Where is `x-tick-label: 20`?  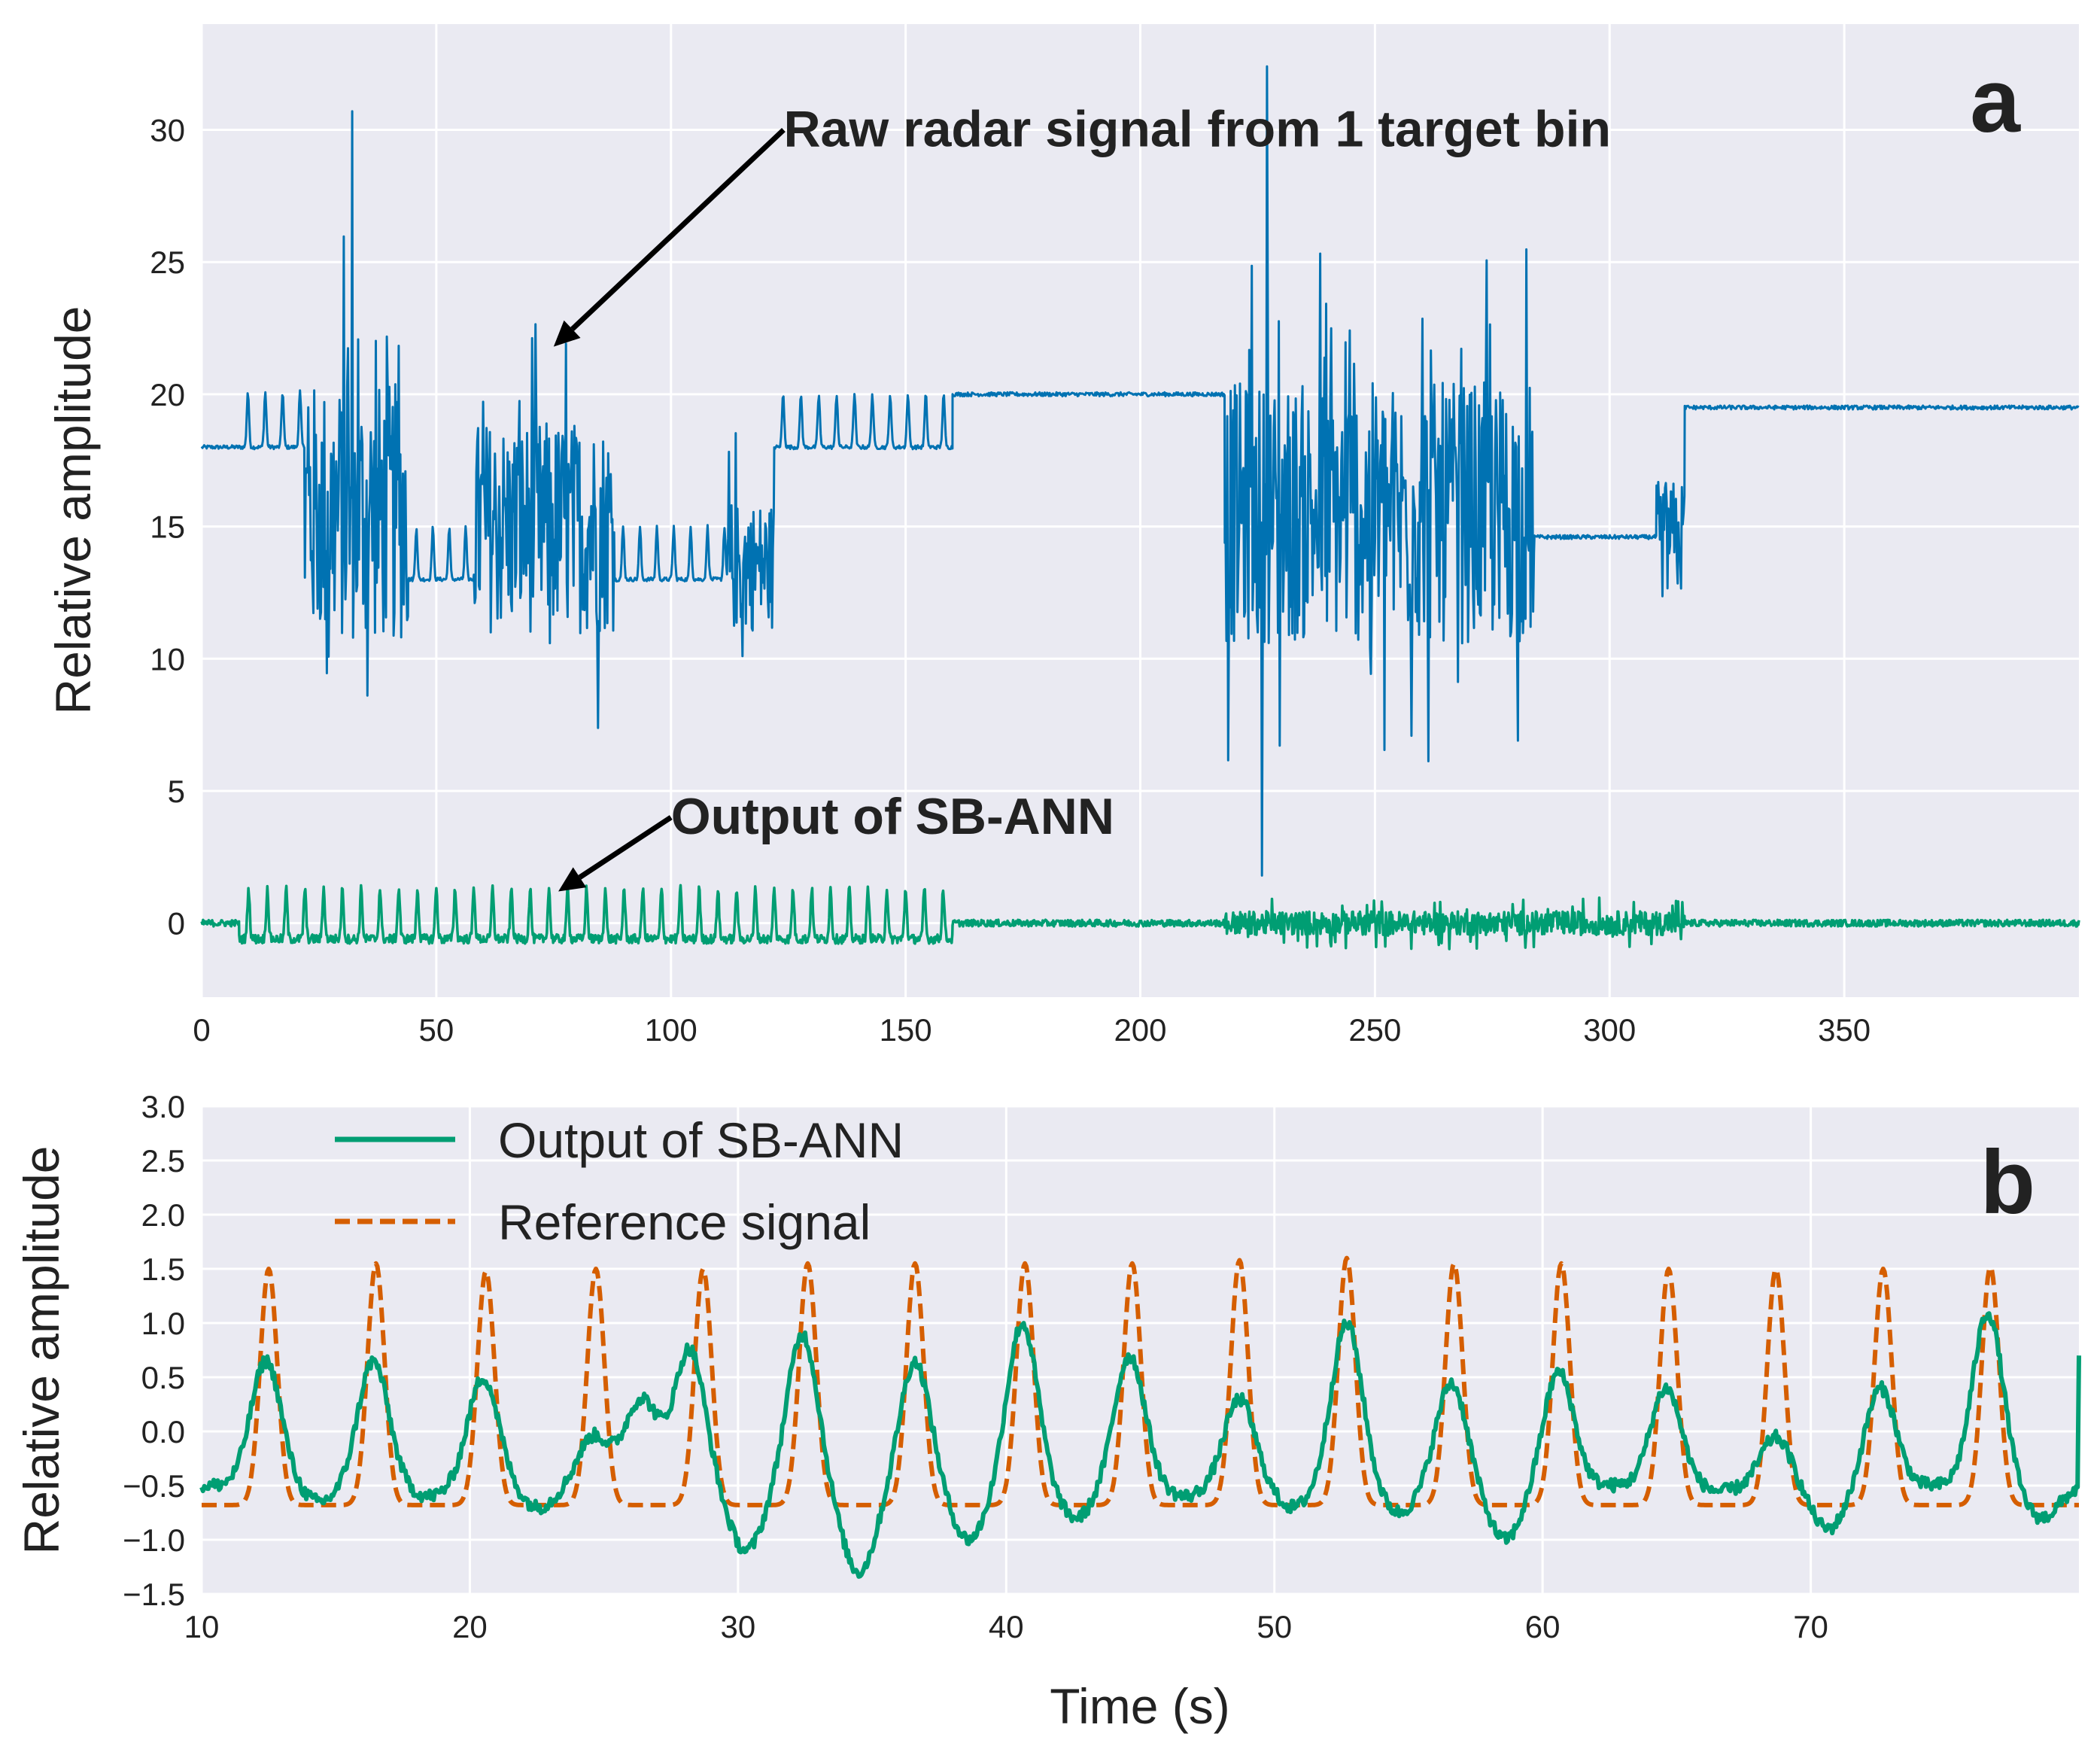
x-tick-label: 20 is located at coordinates (470, 1626).